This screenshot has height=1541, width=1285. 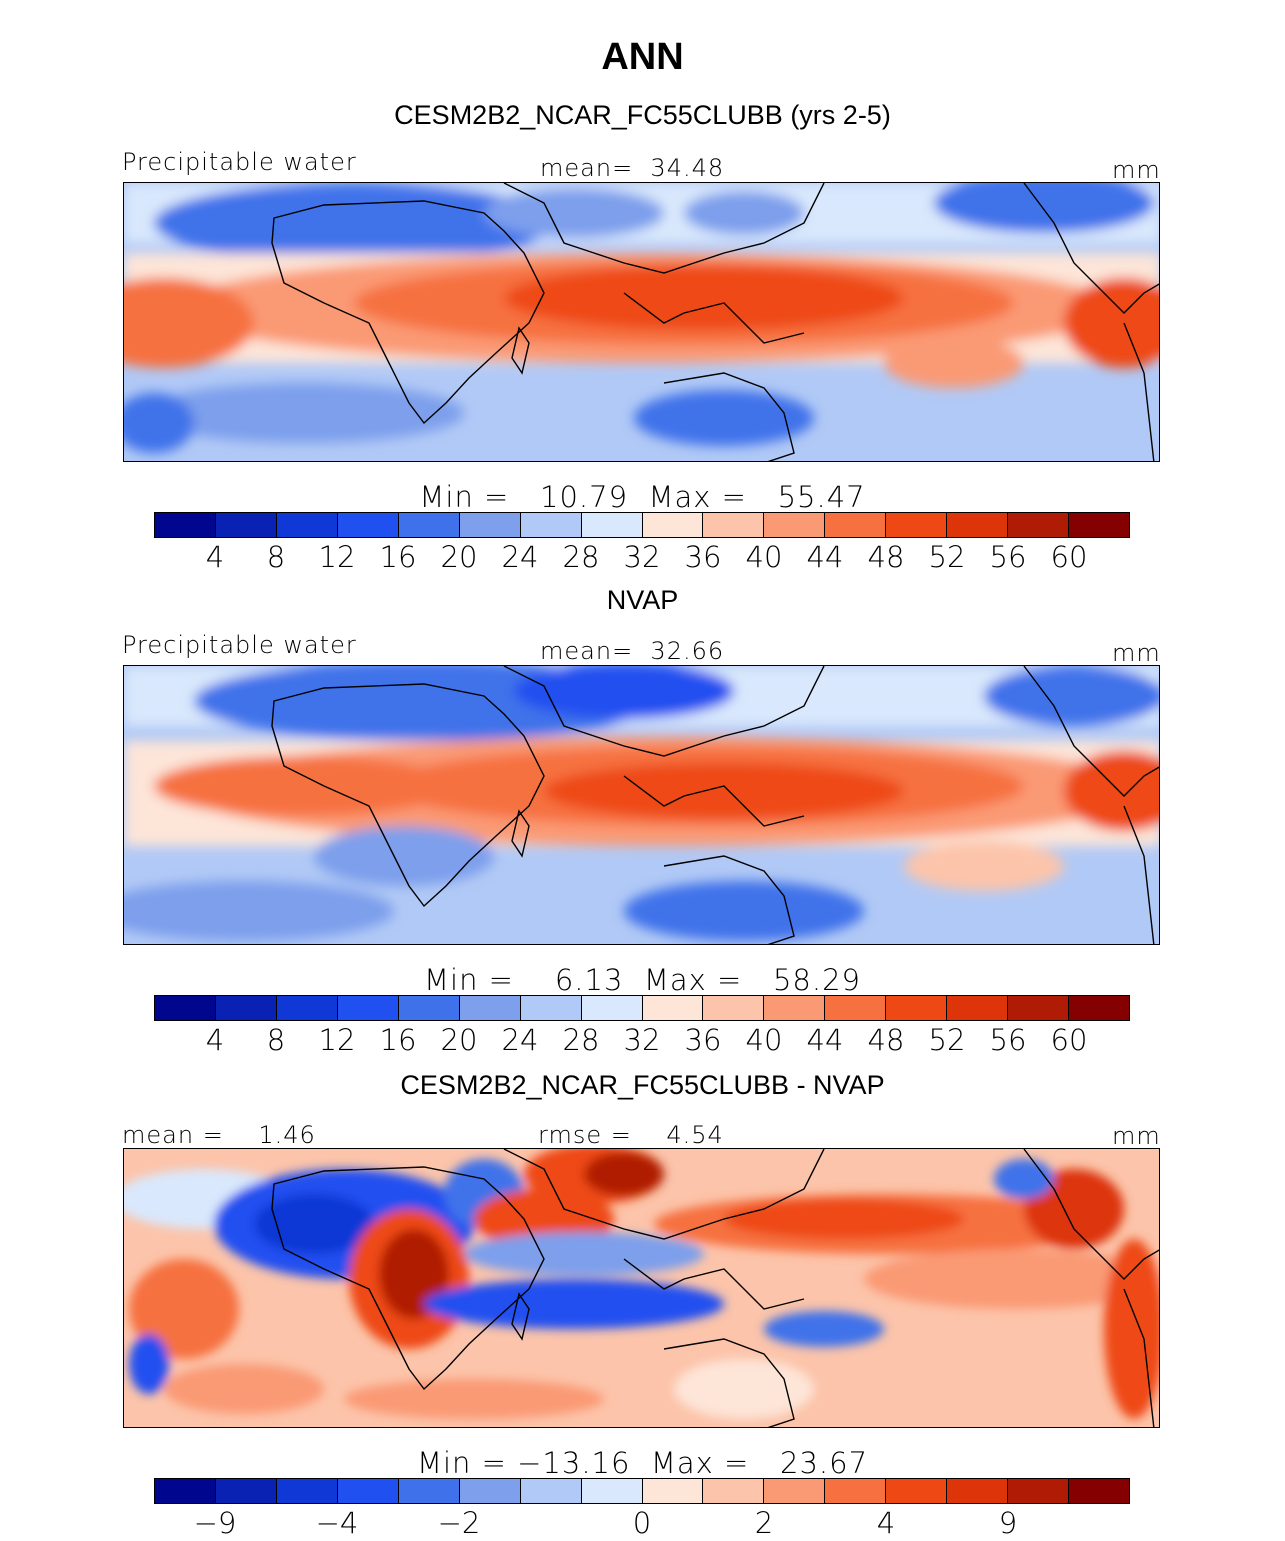 I want to click on colorbar-tick-label: 9, so click(x=1008, y=1523).